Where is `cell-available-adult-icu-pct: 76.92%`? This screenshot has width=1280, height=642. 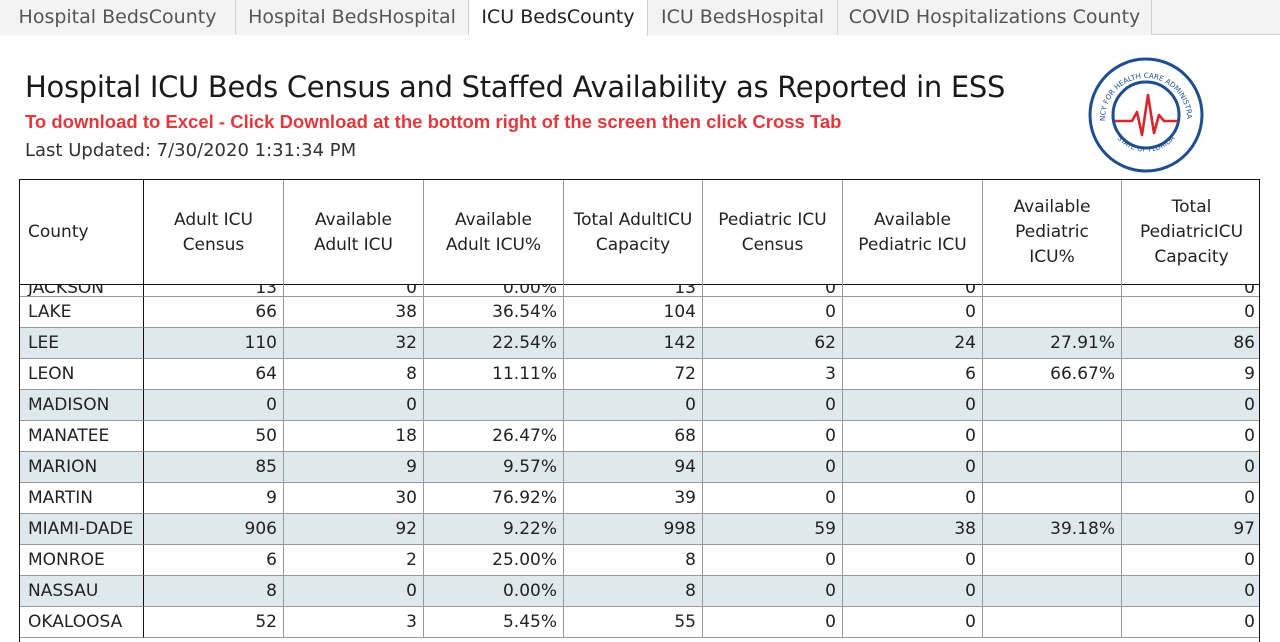 cell-available-adult-icu-pct: 76.92% is located at coordinates (494, 498).